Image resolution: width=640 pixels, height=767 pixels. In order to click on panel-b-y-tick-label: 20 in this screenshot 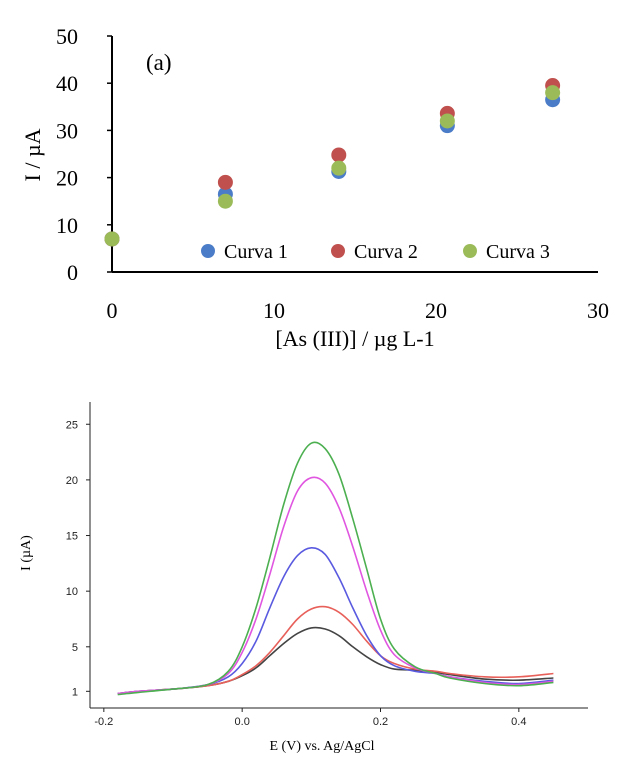, I will do `click(72, 481)`.